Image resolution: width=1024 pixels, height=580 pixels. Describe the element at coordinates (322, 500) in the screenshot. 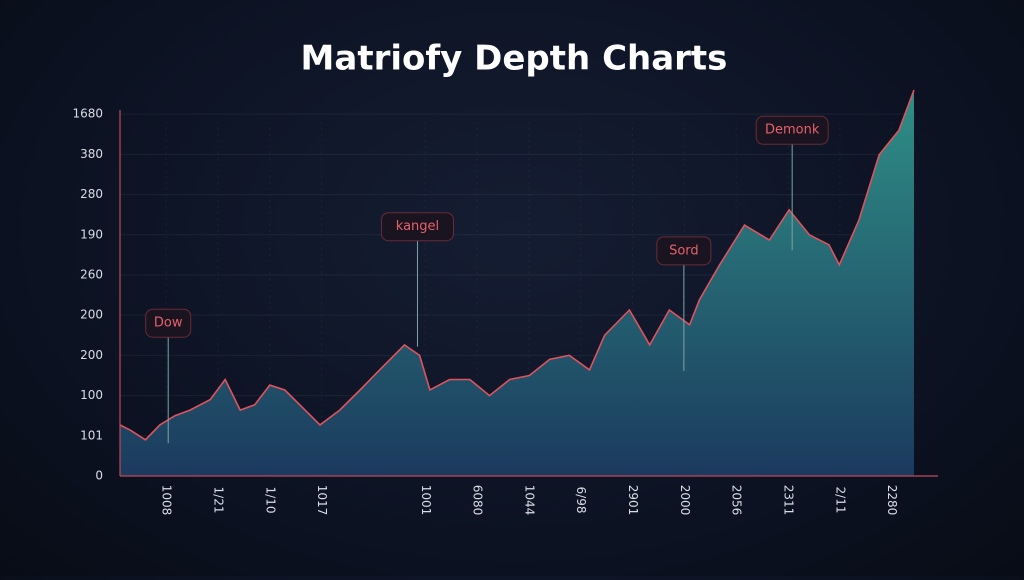

I see `x-tick-label: 1017` at that location.